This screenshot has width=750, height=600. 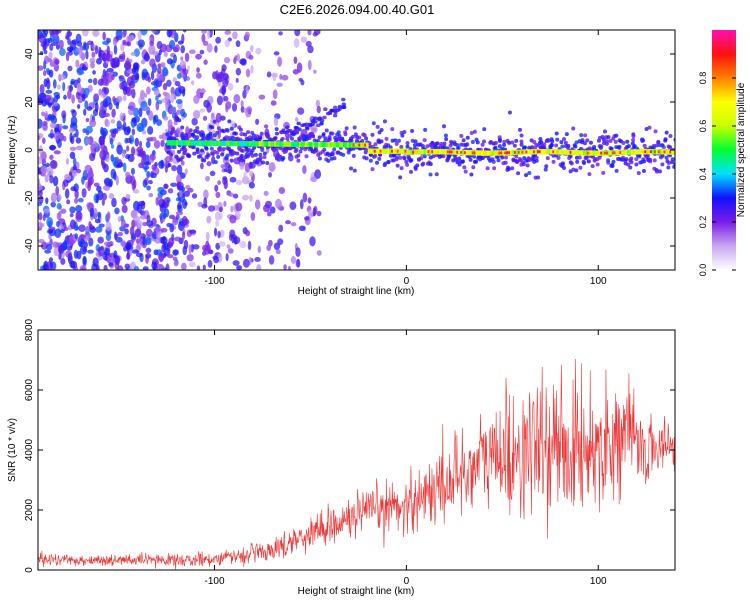 I want to click on y-tick-label: 4000, so click(x=29, y=449).